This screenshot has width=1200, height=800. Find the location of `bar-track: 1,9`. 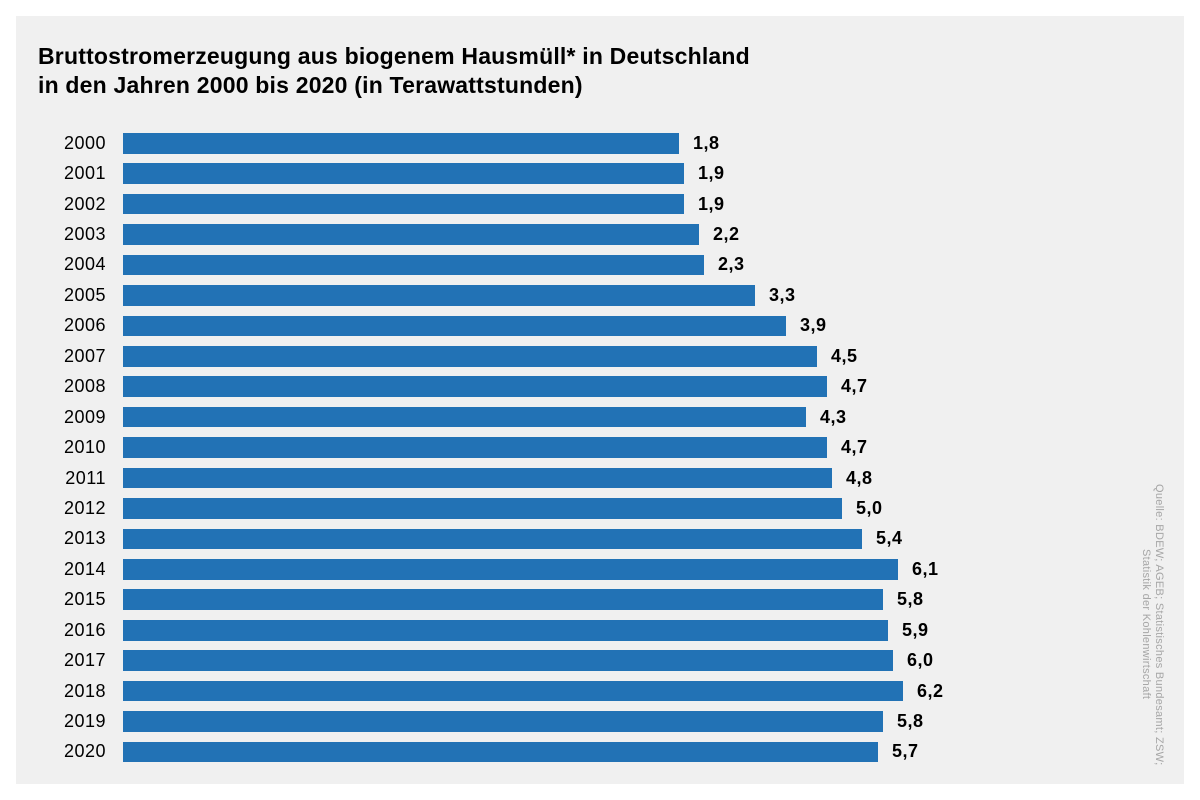

bar-track: 1,9 is located at coordinates (579, 173).